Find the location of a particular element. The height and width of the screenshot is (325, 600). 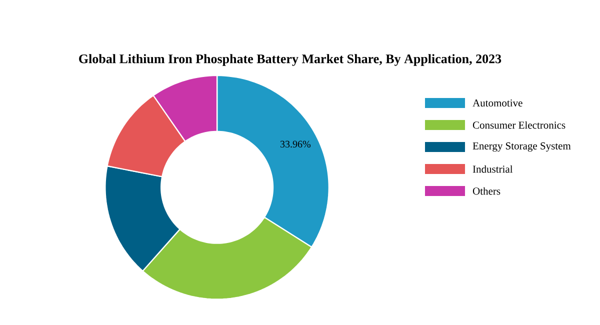

legend-label: Others is located at coordinates (486, 191).